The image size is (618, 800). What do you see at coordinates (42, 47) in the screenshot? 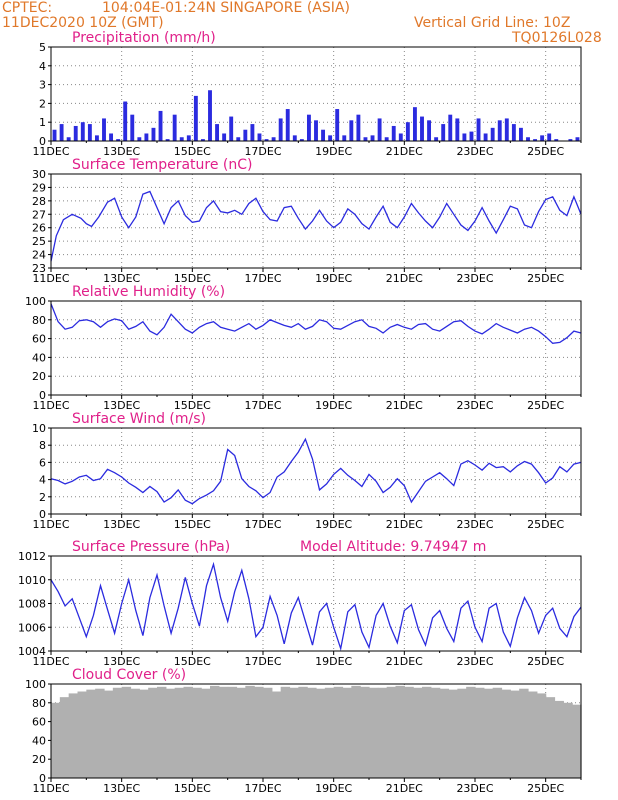
I see `y-tick-label: 5` at bounding box center [42, 47].